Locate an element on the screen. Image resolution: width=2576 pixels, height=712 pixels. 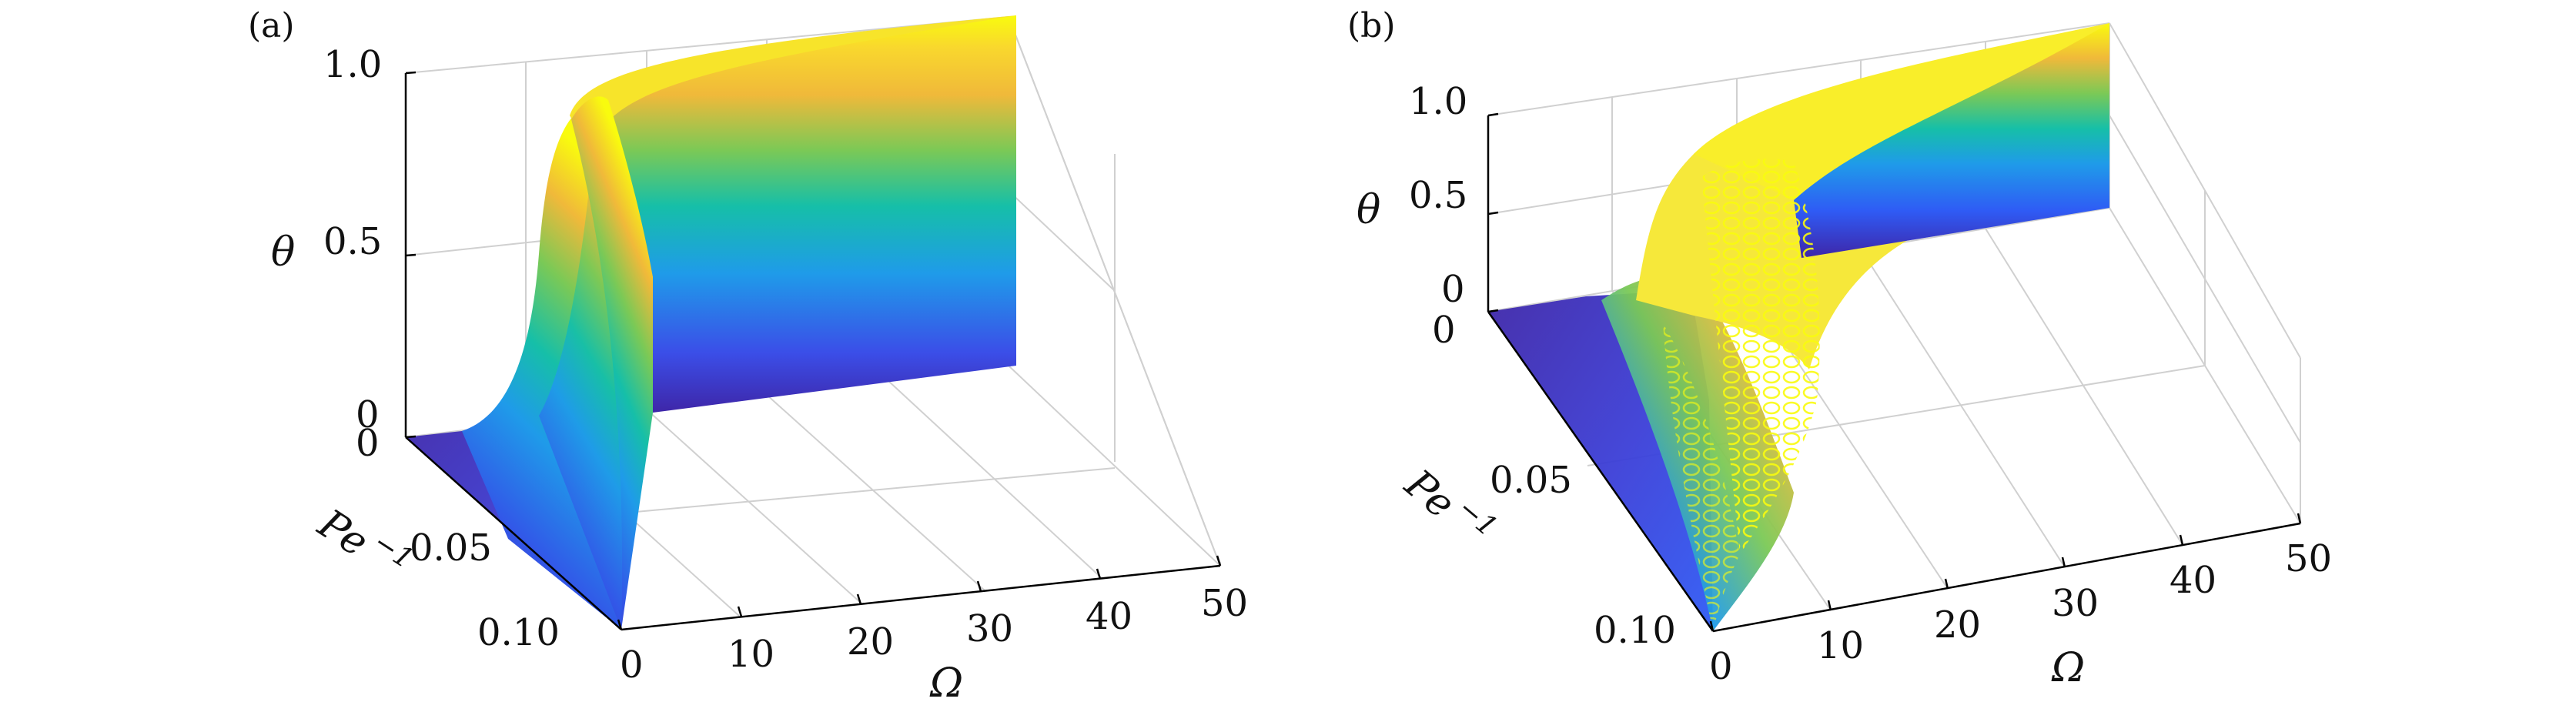
panel-b-ztick-marks is located at coordinates (1493, 213).